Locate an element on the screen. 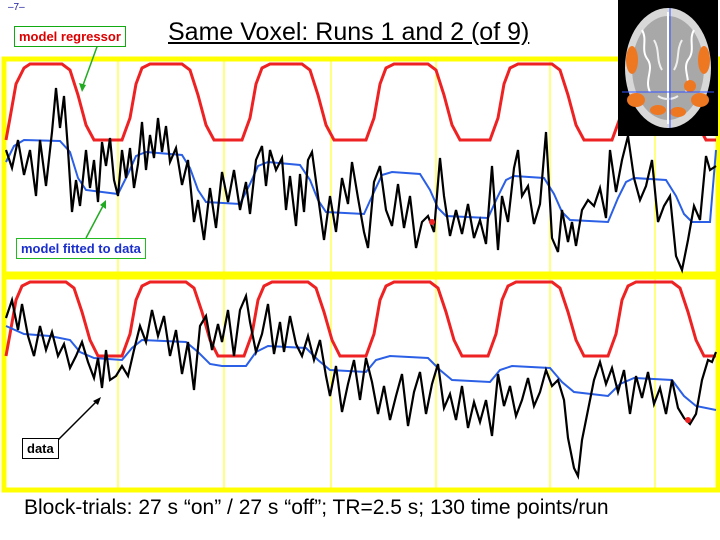 The height and width of the screenshot is (540, 720). fitted-label-arrow is located at coordinates (95, 221).